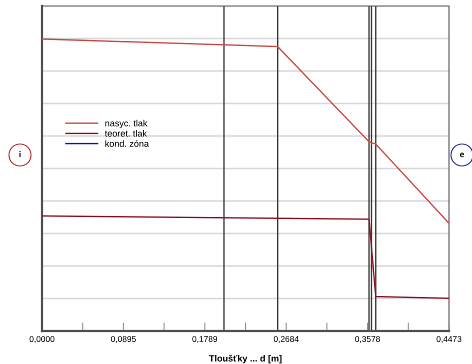 The image size is (472, 364). Describe the element at coordinates (245, 359) in the screenshot. I see `x-axis-title: Tloušťky ... d [m]` at that location.